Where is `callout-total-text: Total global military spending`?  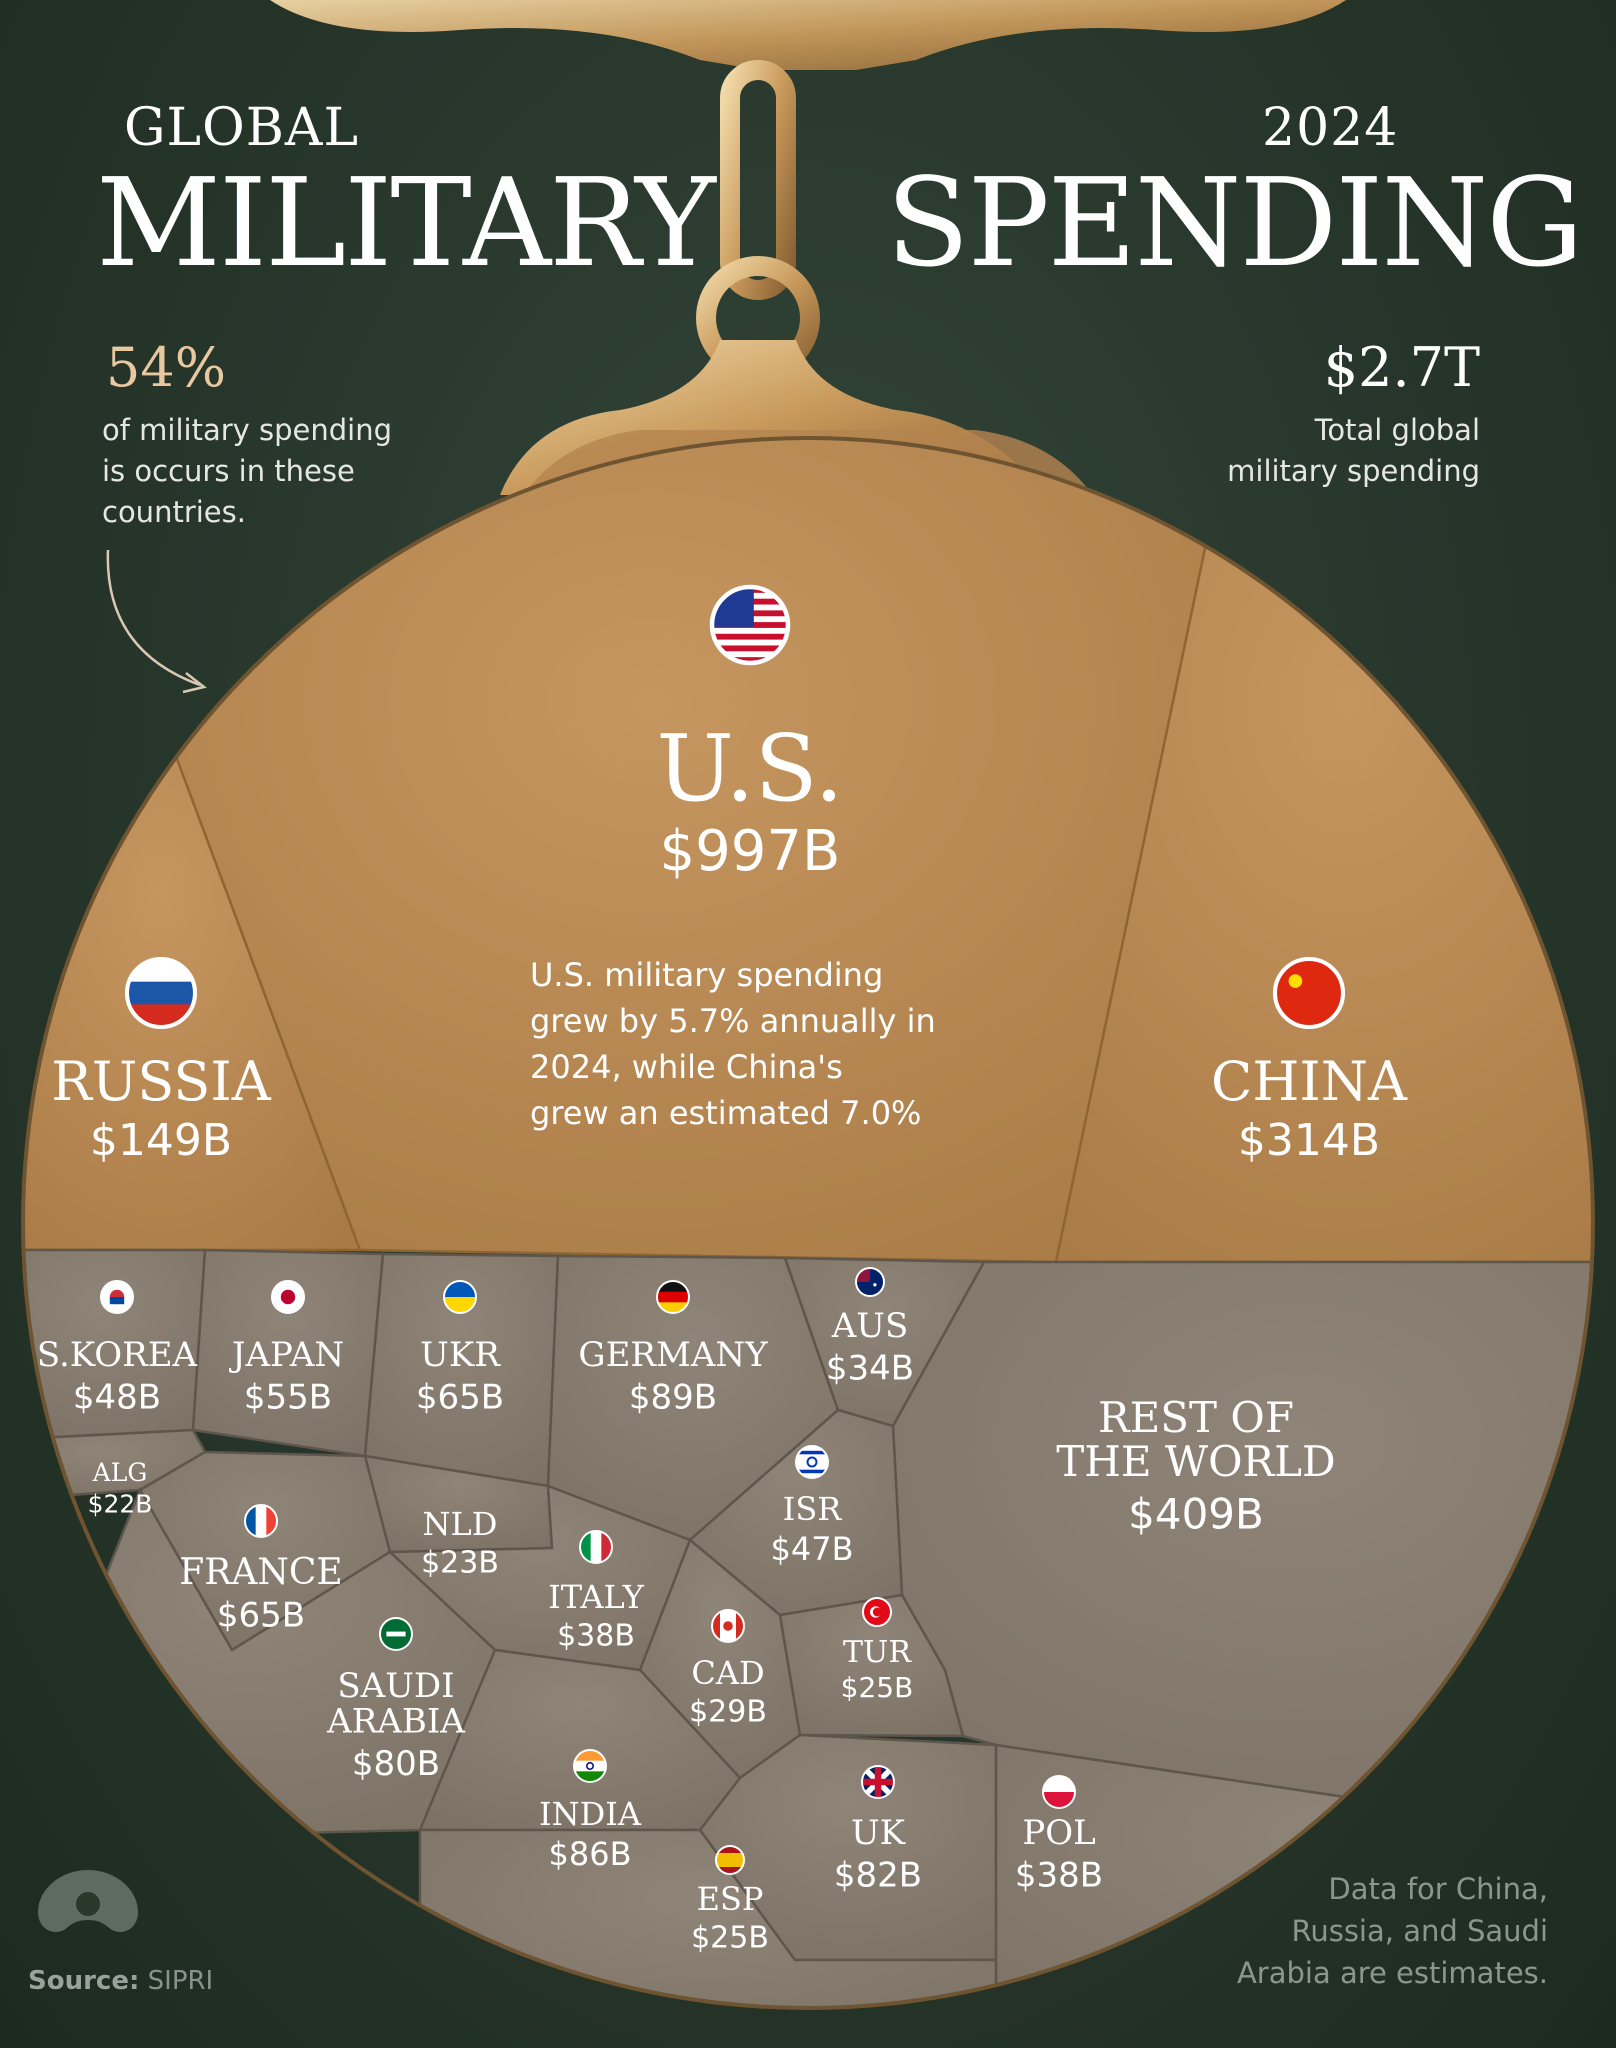 callout-total-text: Total global military spending is located at coordinates (1300, 451).